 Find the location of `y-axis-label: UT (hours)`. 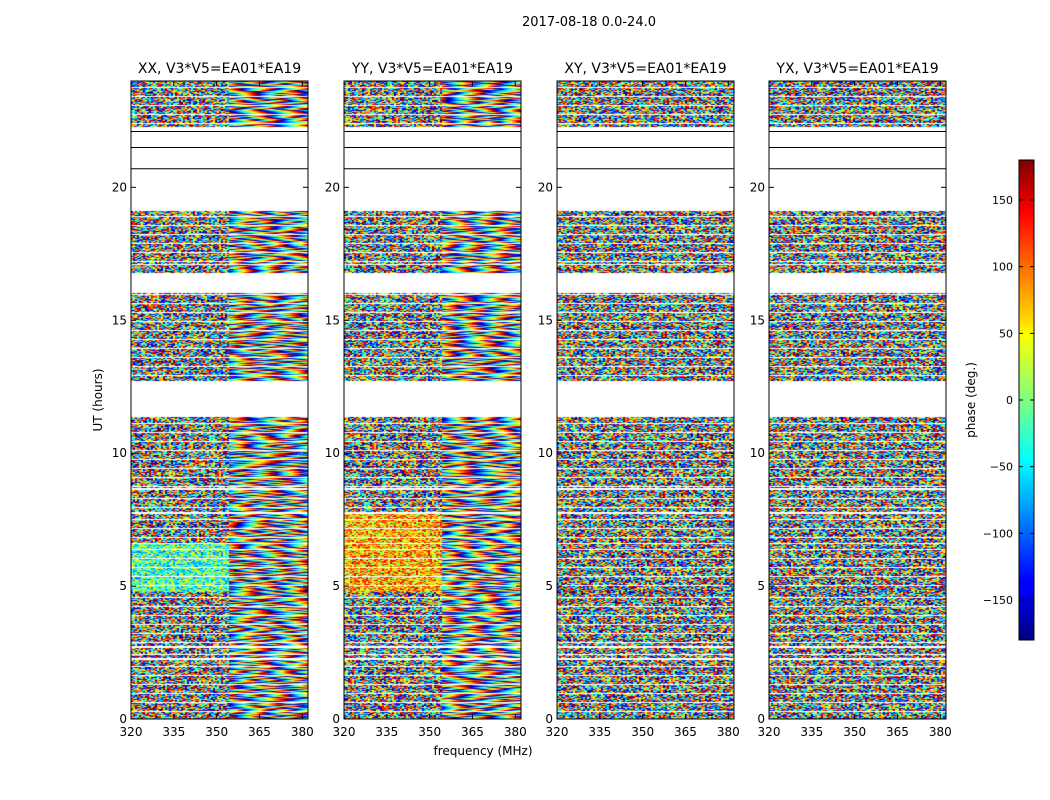

y-axis-label: UT (hours) is located at coordinates (98, 399).